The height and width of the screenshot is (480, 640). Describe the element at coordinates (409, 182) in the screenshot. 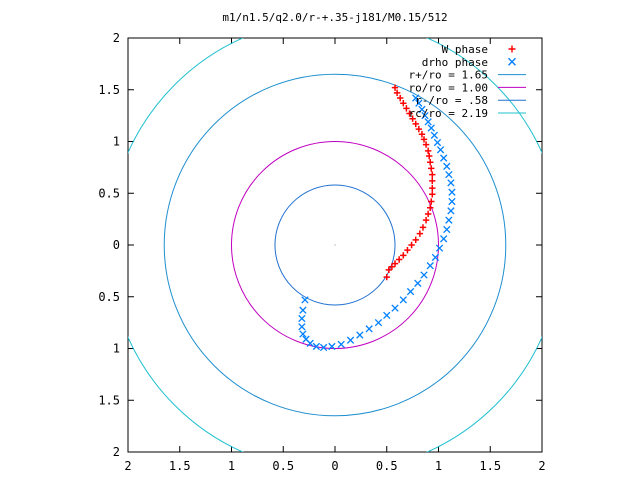

I see `series-0-points` at that location.